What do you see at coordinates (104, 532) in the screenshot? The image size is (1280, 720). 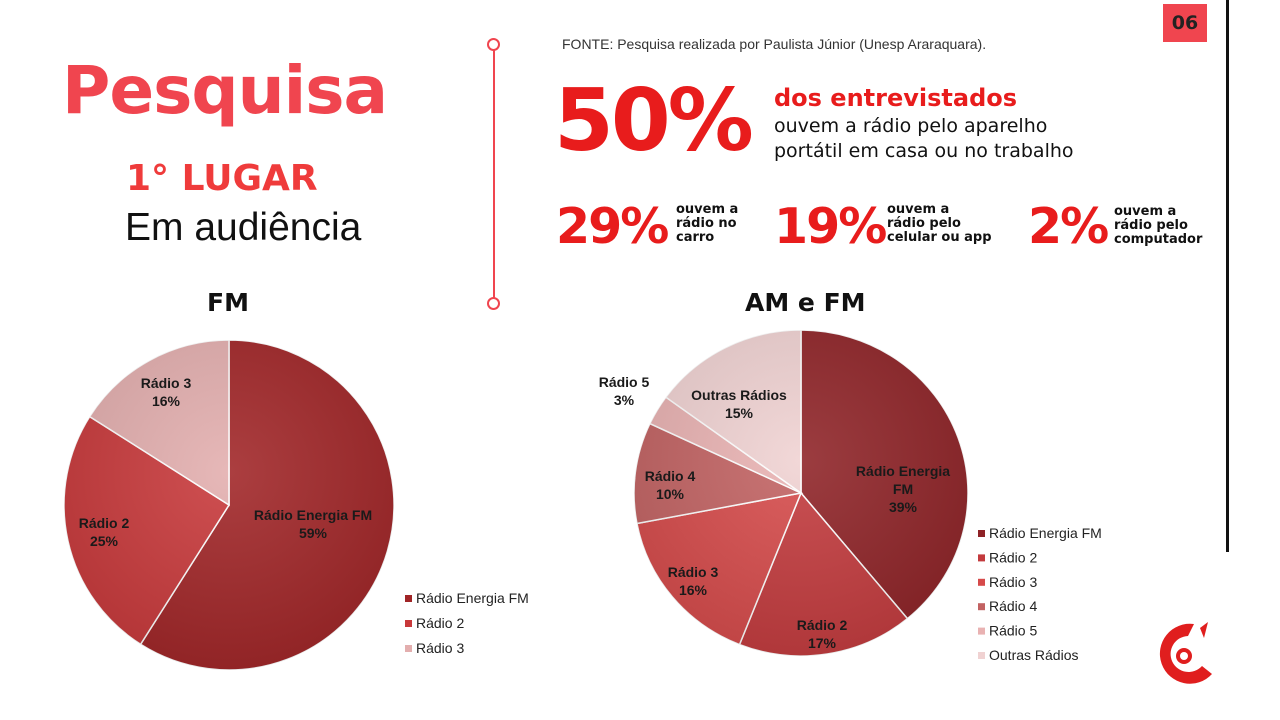 I see `fm-slice-label-1: Rádio 2 25%` at bounding box center [104, 532].